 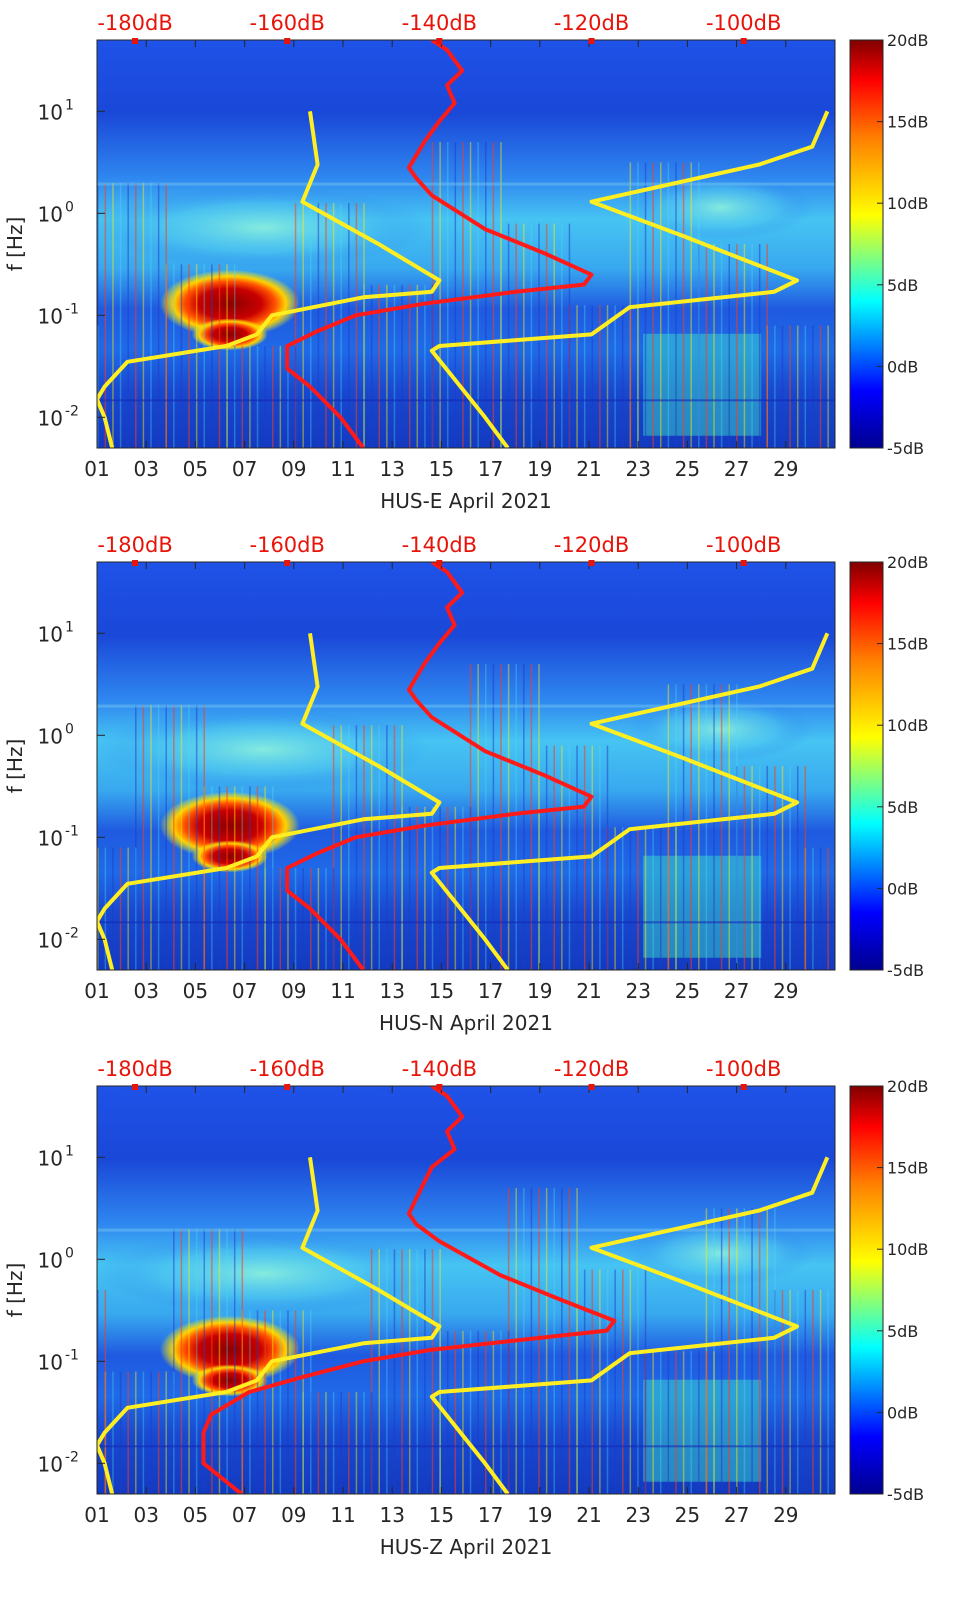 What do you see at coordinates (687, 1515) in the screenshot?
I see `x-tick-label: 25` at bounding box center [687, 1515].